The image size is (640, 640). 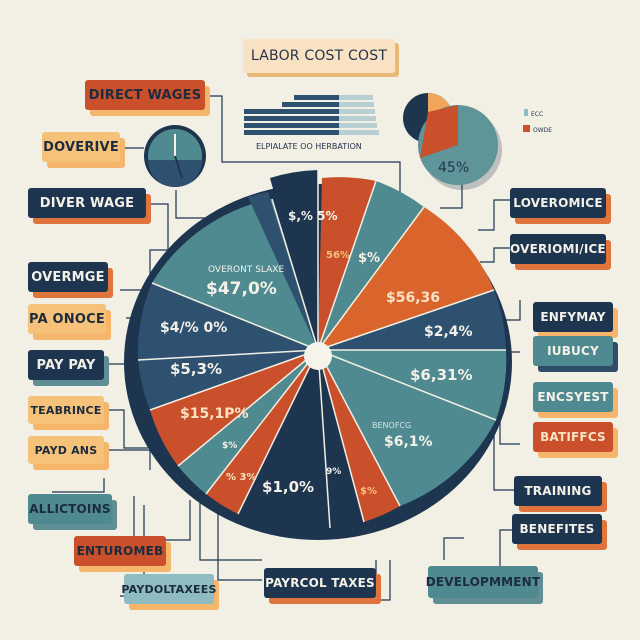 I want to click on label-allictoins: ALLICTOINS, so click(x=70, y=509).